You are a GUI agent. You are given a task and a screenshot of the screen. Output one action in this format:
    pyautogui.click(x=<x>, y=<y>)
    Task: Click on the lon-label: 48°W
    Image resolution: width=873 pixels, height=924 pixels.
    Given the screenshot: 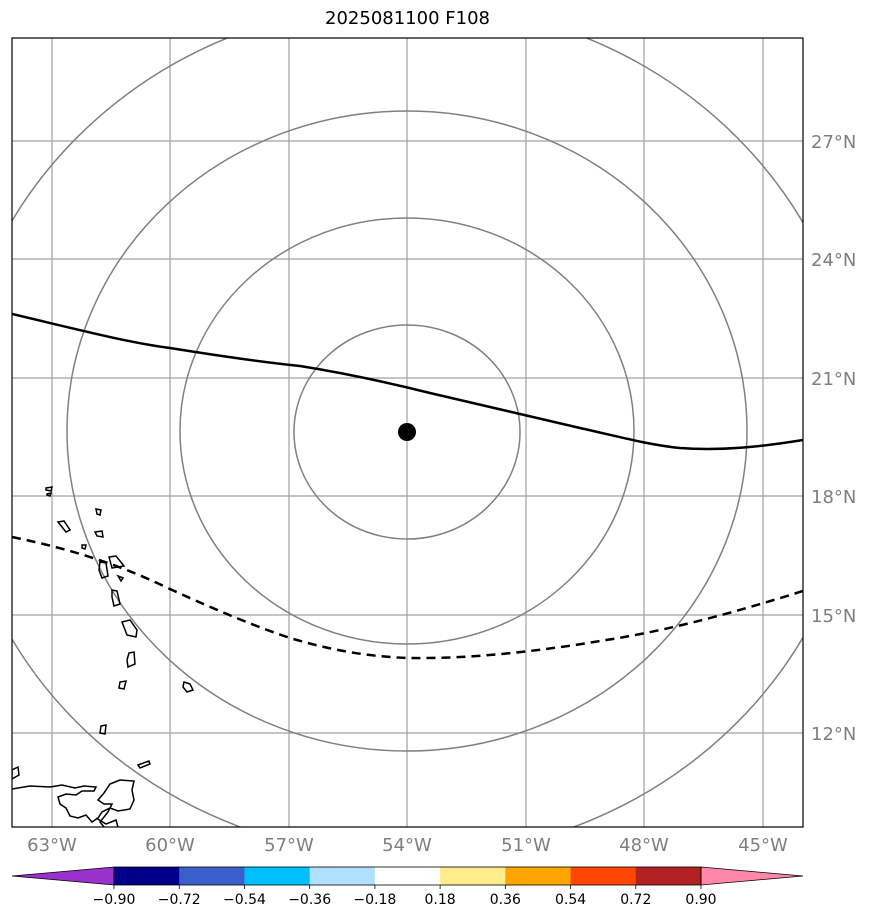 What is the action you would take?
    pyautogui.click(x=644, y=845)
    